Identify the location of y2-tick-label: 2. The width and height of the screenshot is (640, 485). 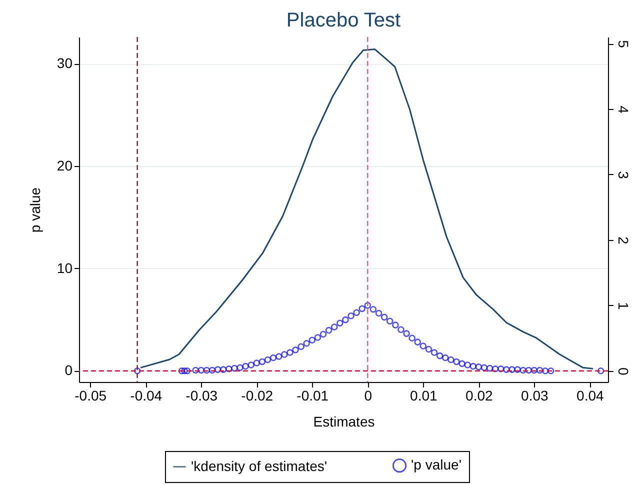
(624, 240).